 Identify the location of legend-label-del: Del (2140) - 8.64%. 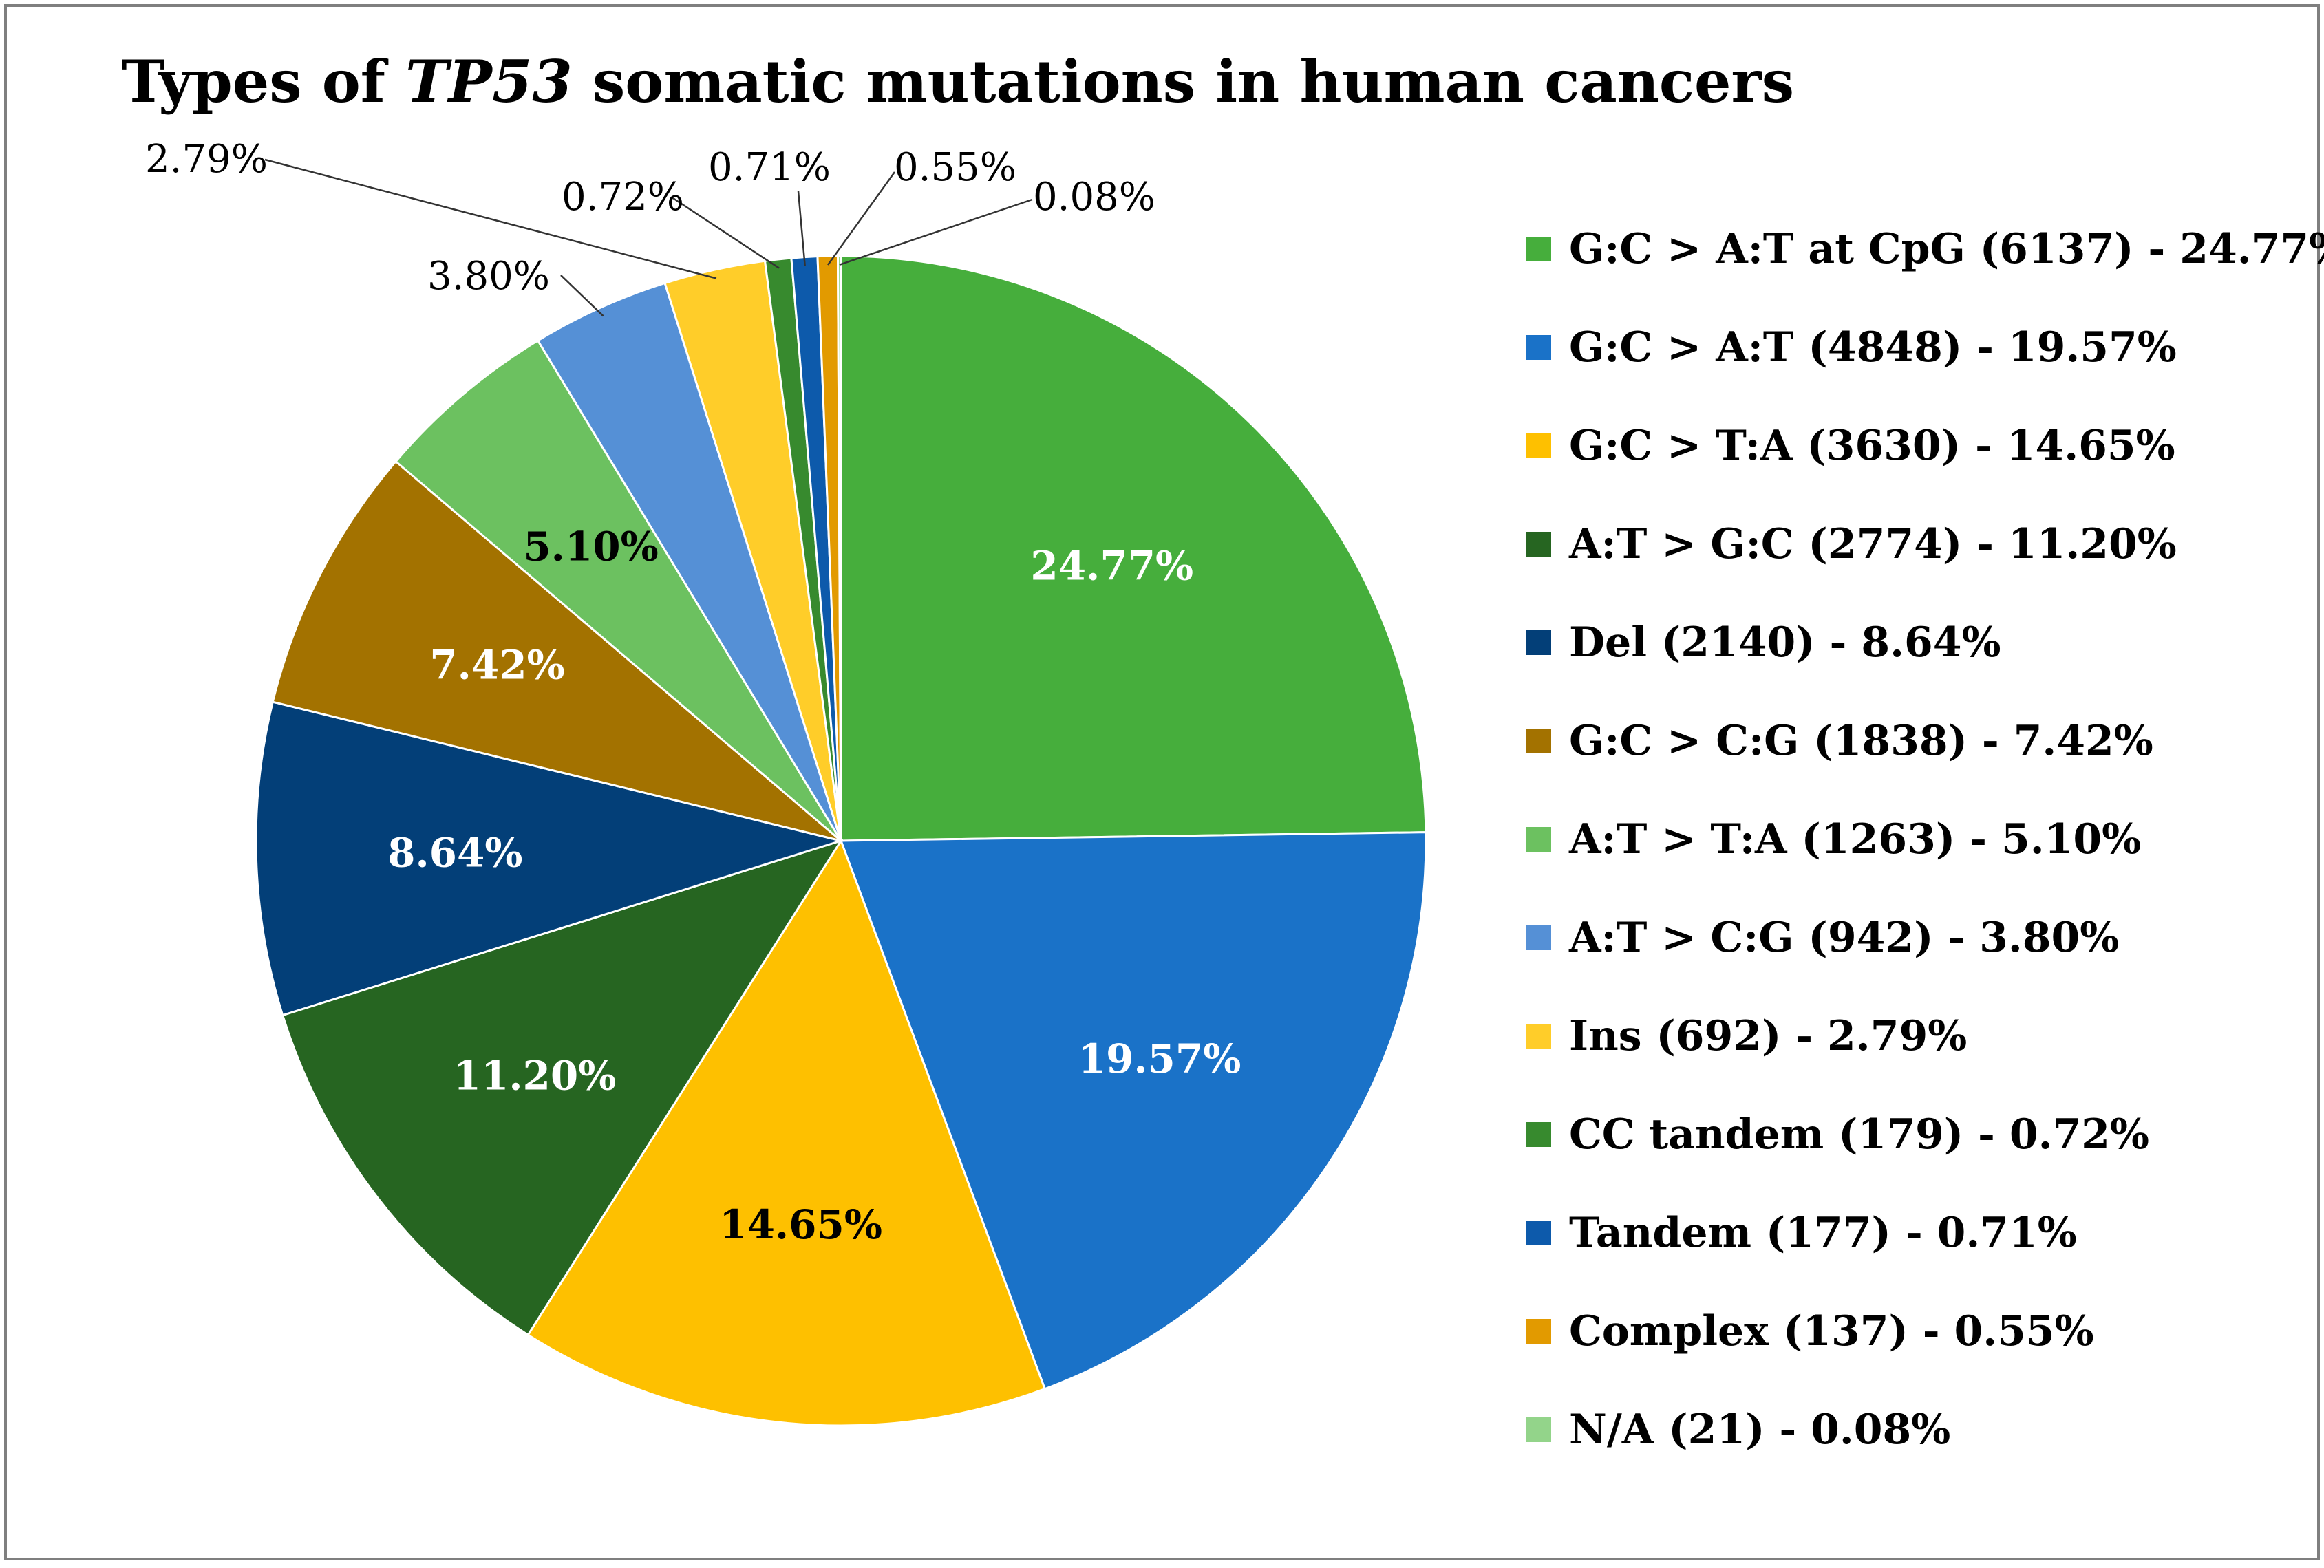
(1785, 643).